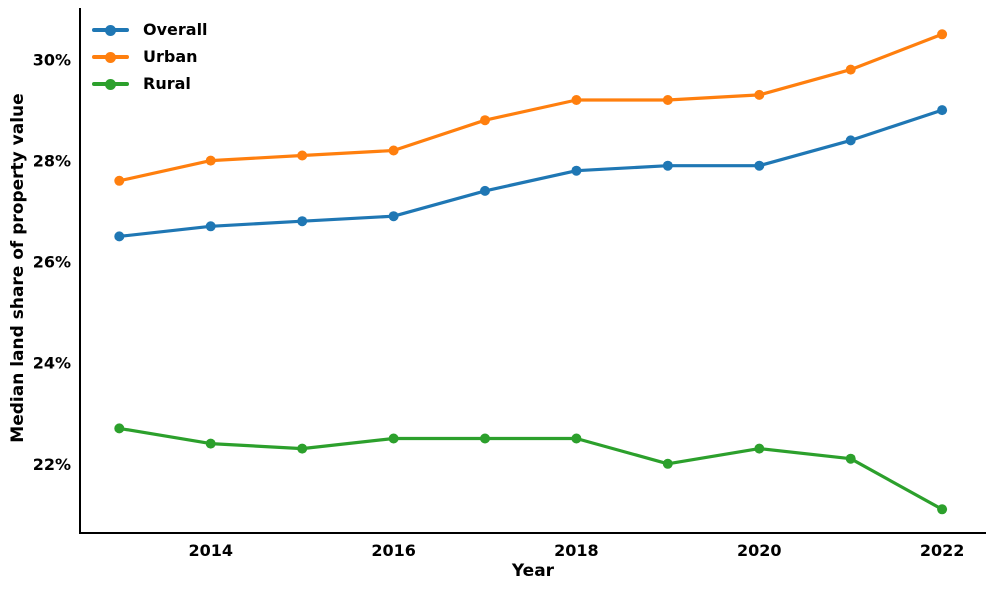  Describe the element at coordinates (759, 550) in the screenshot. I see `x-tick-label: 2020` at that location.